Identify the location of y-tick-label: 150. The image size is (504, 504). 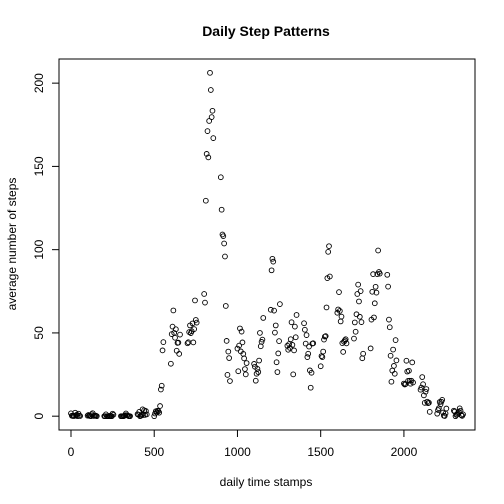
(39, 166).